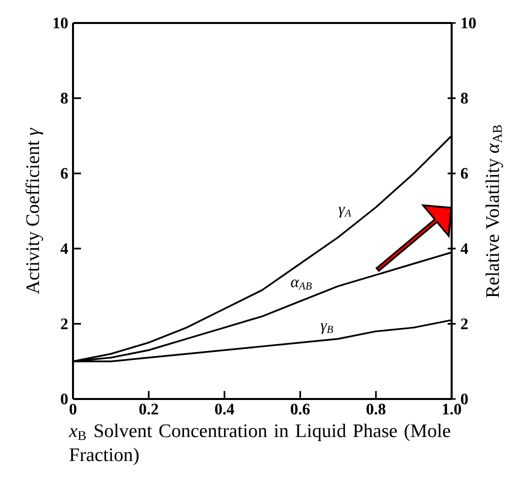  Describe the element at coordinates (345, 212) in the screenshot. I see `series-label: γ$_{A}$` at that location.